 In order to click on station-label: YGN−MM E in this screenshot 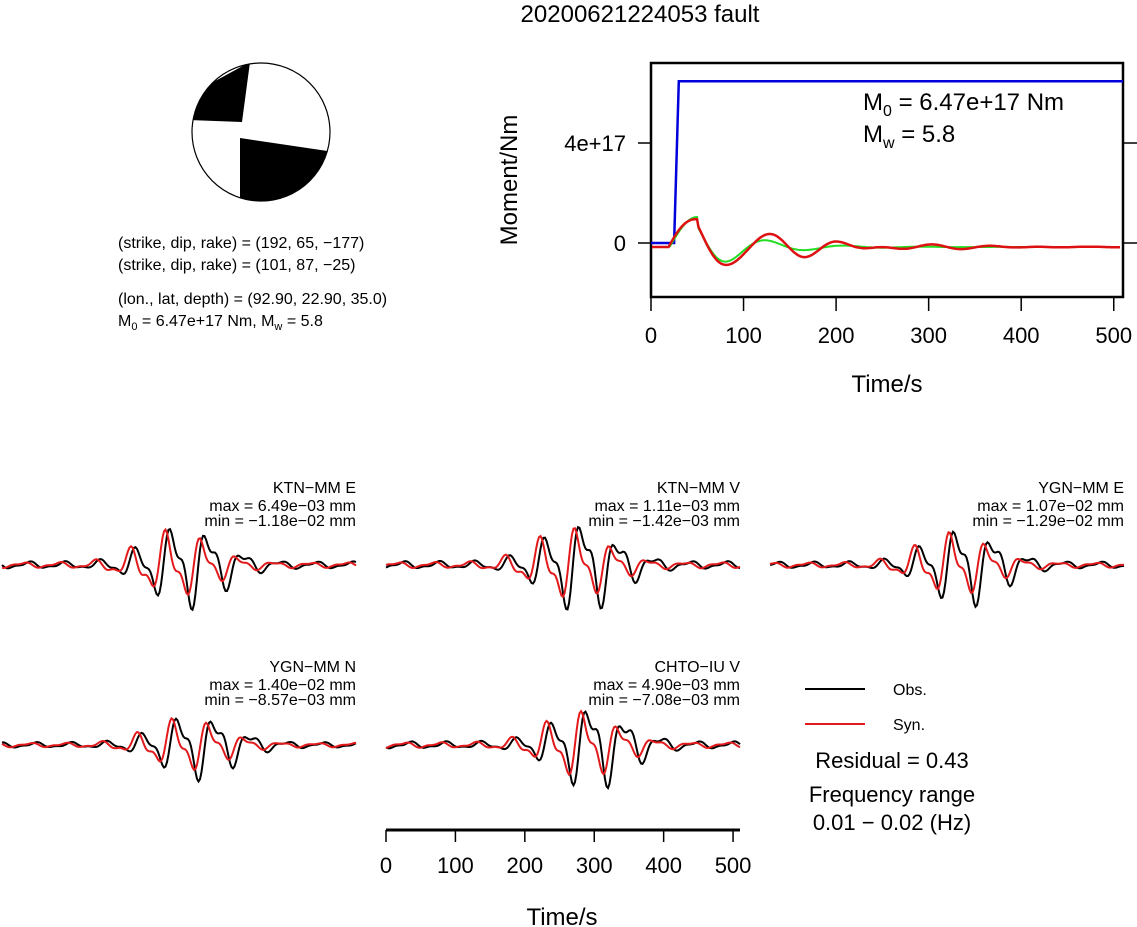, I will do `click(1081, 488)`.